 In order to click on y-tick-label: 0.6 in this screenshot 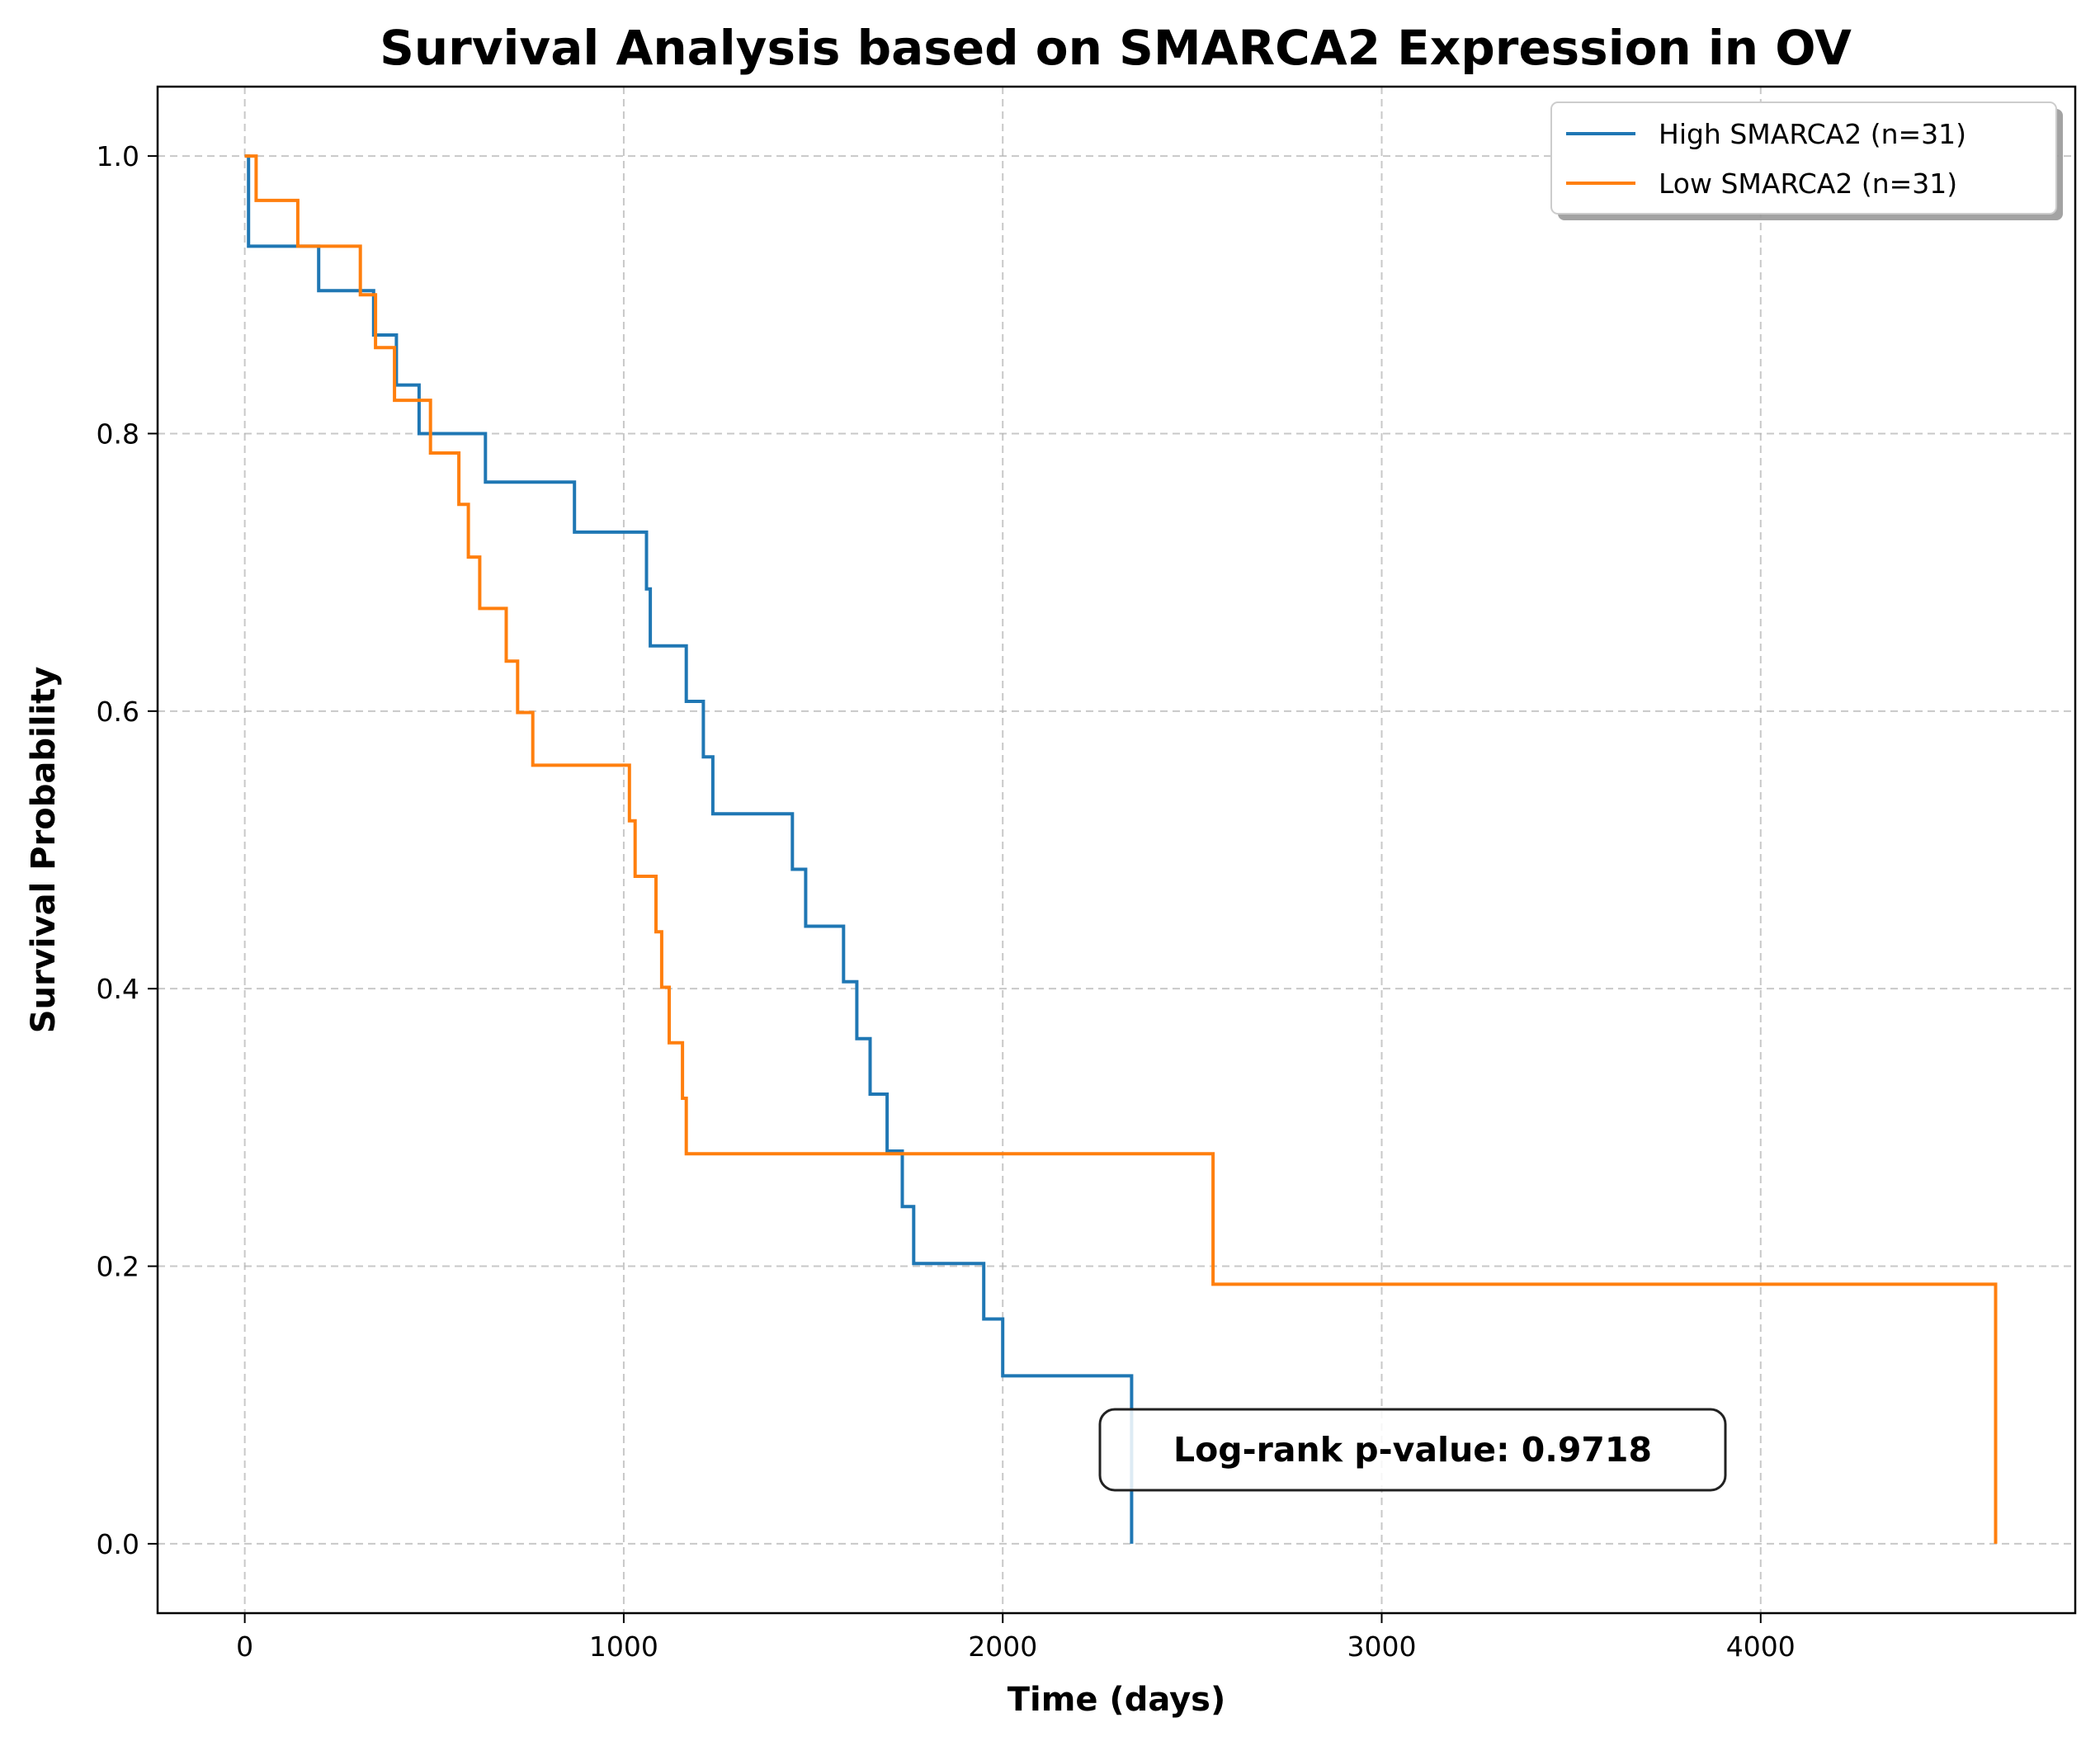, I will do `click(118, 712)`.